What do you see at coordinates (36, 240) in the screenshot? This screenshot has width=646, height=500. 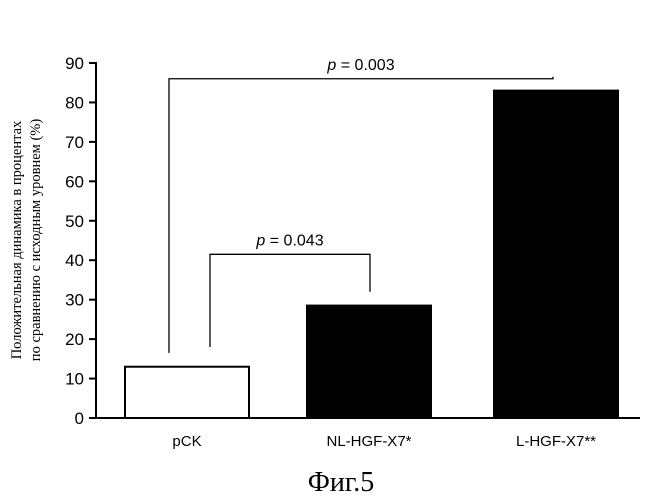 I see `y-axis-label-line-2: по сравнению с исходным уровнем (%)` at bounding box center [36, 240].